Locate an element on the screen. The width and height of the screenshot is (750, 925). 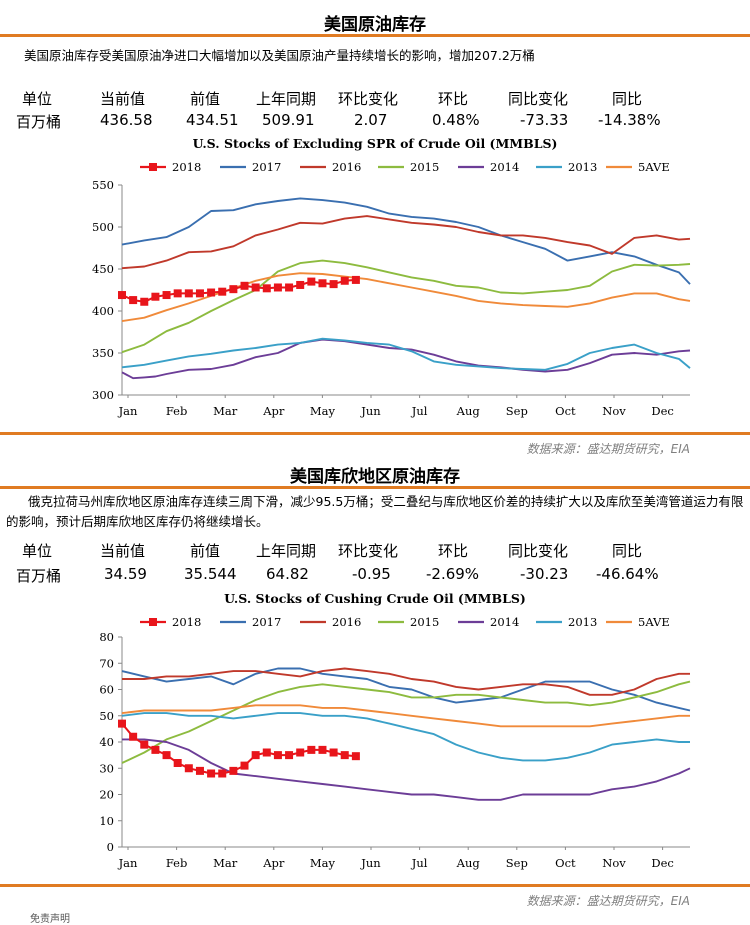
stats-value-cell: 436.58 is located at coordinates (126, 120).